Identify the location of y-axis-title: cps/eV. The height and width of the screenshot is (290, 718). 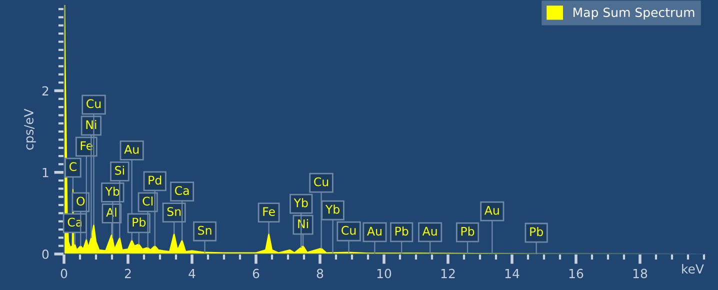
(30, 129).